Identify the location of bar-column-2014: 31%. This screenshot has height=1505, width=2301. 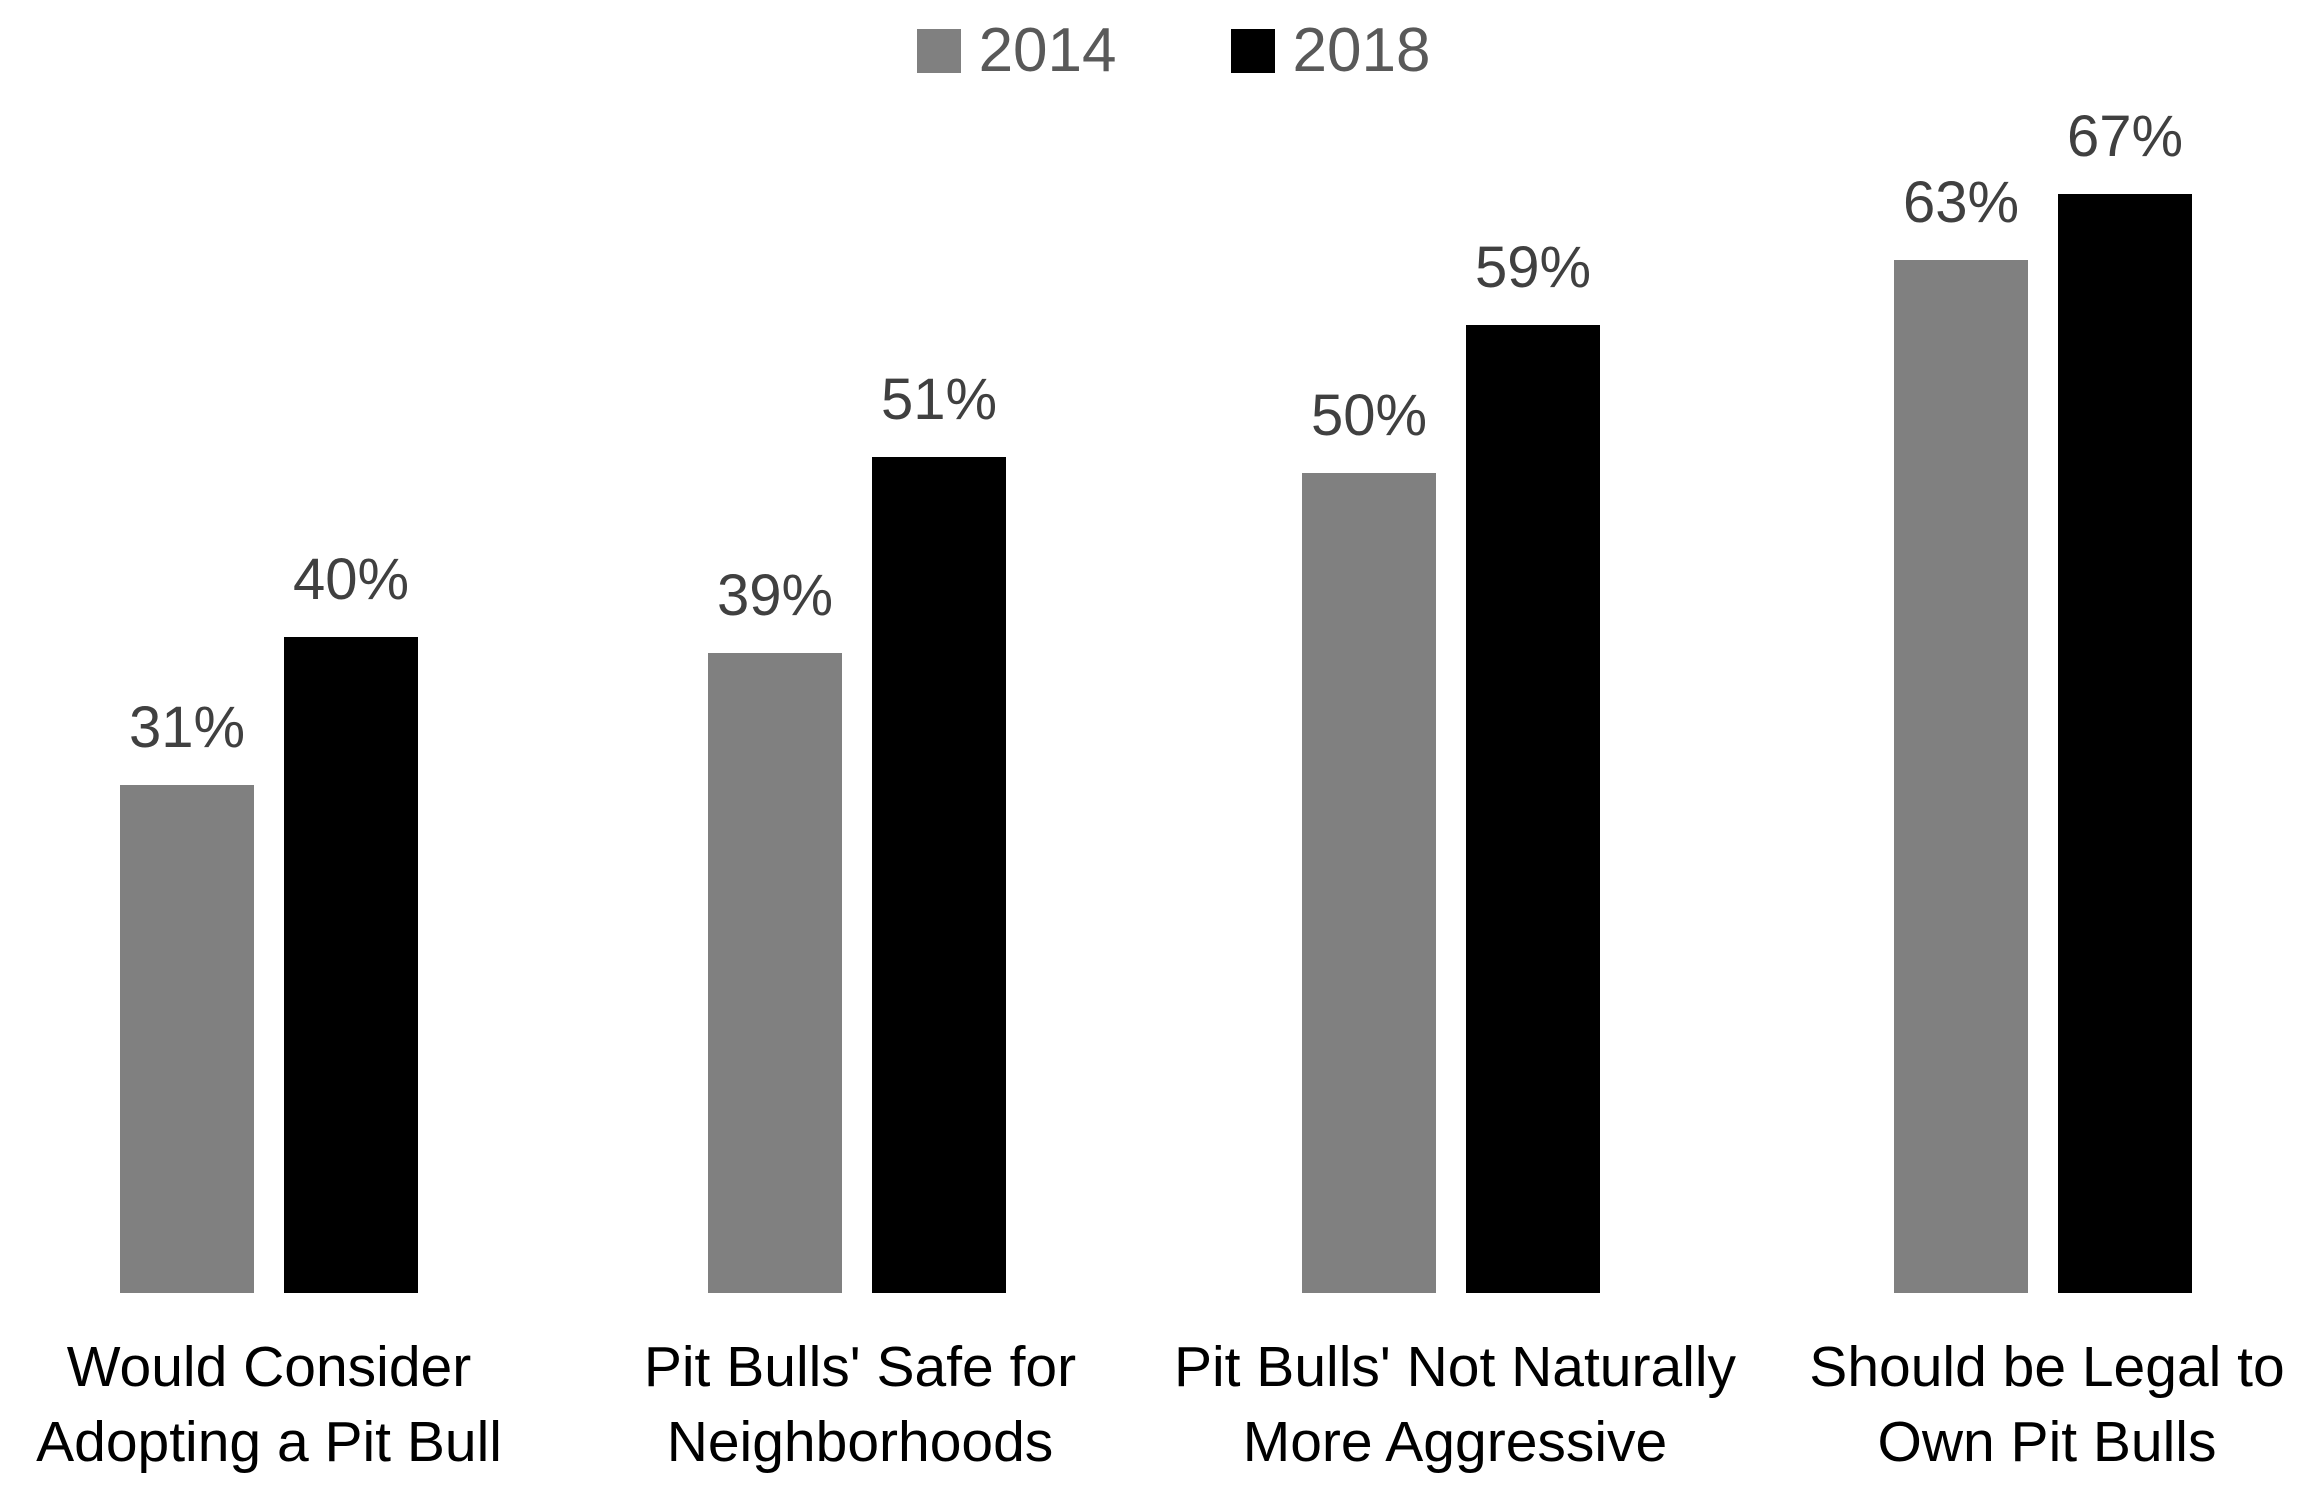
(187, 996).